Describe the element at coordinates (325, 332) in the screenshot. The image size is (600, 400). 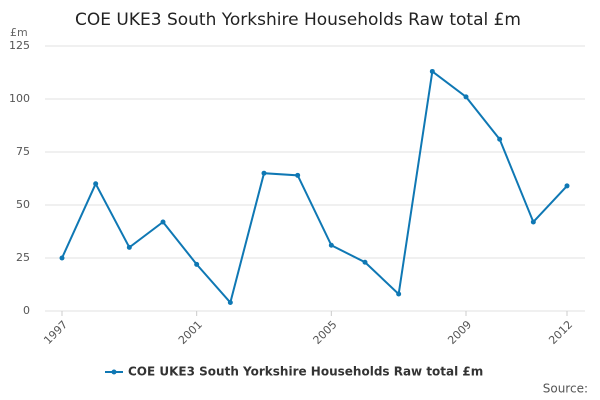
I see `x-tick-label: 2005` at that location.